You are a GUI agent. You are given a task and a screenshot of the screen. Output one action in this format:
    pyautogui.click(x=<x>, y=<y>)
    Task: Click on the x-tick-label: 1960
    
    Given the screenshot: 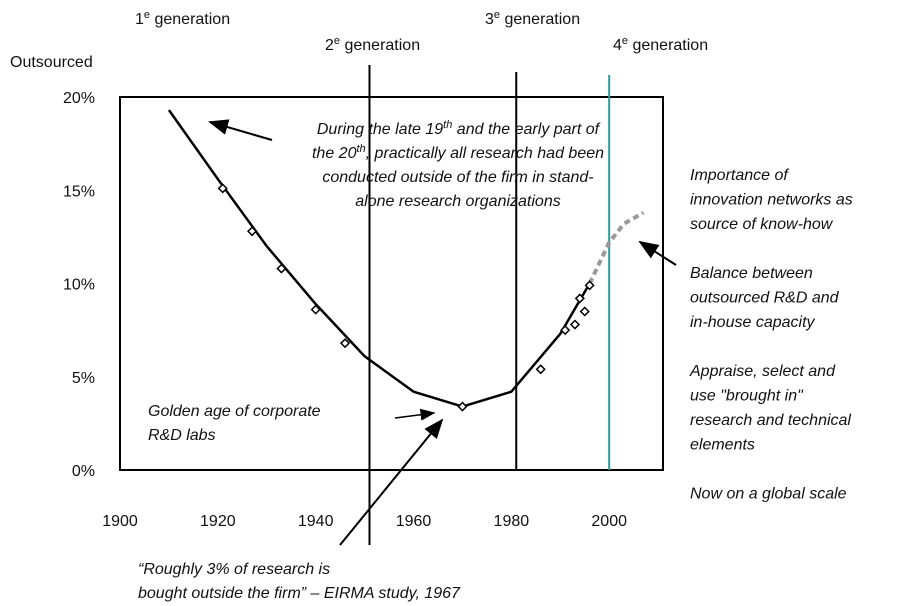 What is the action you would take?
    pyautogui.click(x=414, y=521)
    